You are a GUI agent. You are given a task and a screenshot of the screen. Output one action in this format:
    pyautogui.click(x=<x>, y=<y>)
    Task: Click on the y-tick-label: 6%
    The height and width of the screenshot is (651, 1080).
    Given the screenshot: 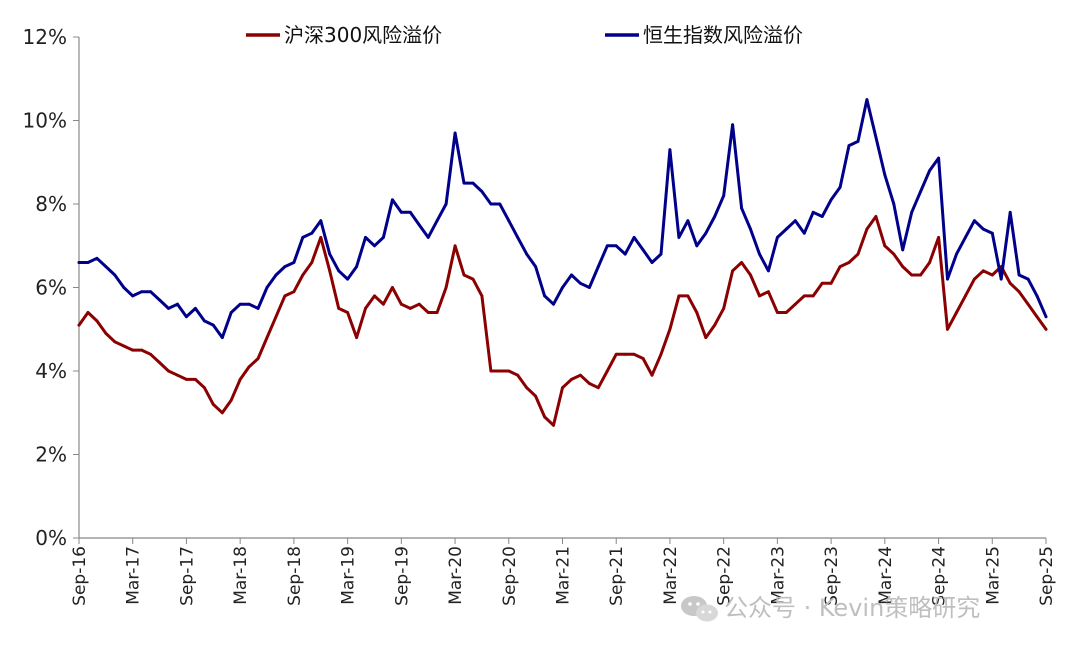 What is the action you would take?
    pyautogui.click(x=51, y=288)
    